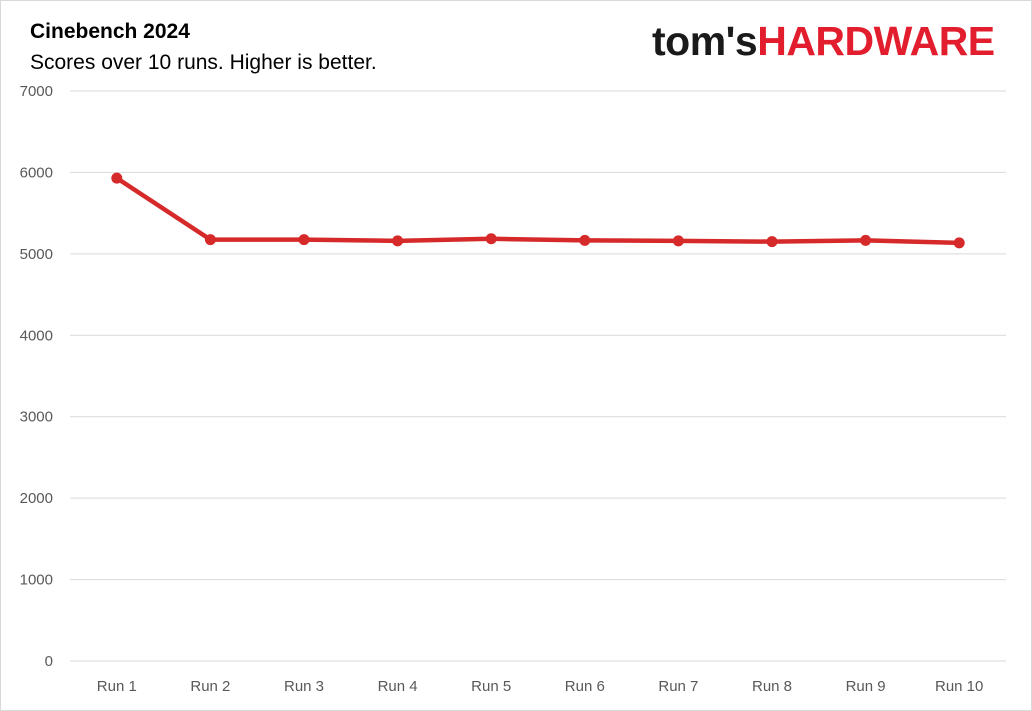  I want to click on y-tick-label: 6000, so click(36, 172).